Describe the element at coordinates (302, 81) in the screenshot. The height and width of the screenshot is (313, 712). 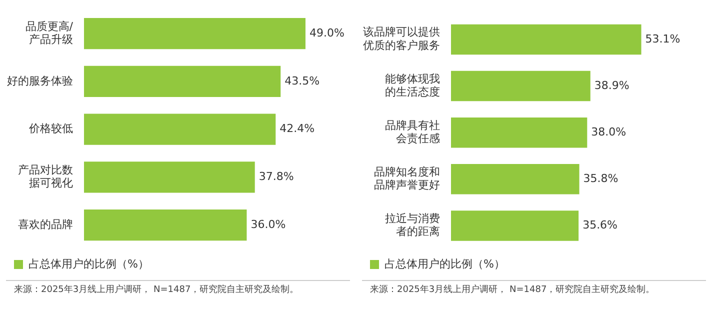
I see `data-label: 43.5%` at that location.